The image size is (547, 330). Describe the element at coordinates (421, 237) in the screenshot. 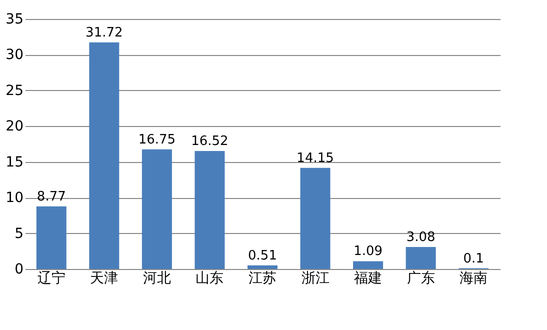

I see `data-label: 3.08` at that location.